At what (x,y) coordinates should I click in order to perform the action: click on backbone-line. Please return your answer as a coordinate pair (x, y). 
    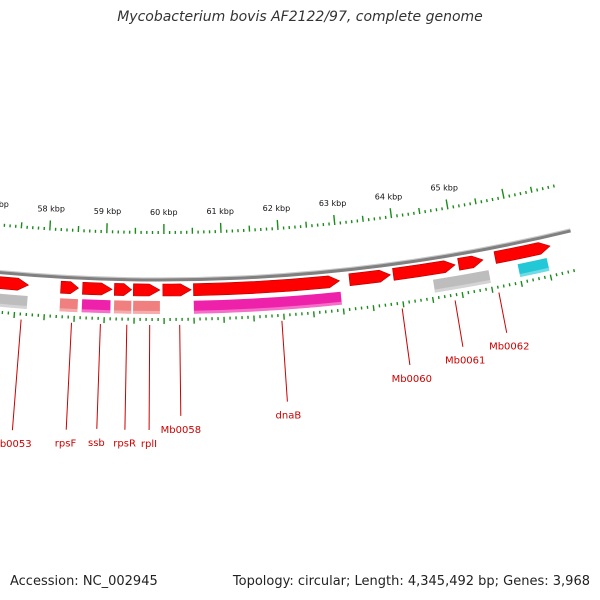
    Looking at the image, I should click on (285, 255).